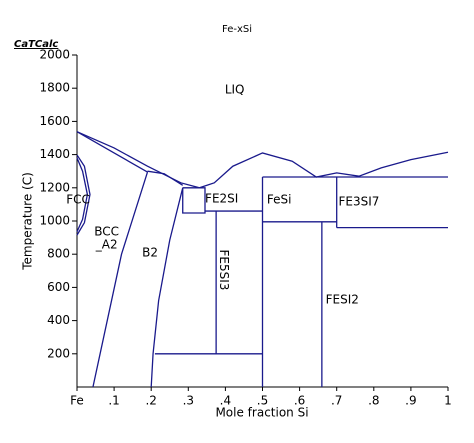  Describe the element at coordinates (224, 270) in the screenshot. I see `phase-label: FE5SI3` at that location.